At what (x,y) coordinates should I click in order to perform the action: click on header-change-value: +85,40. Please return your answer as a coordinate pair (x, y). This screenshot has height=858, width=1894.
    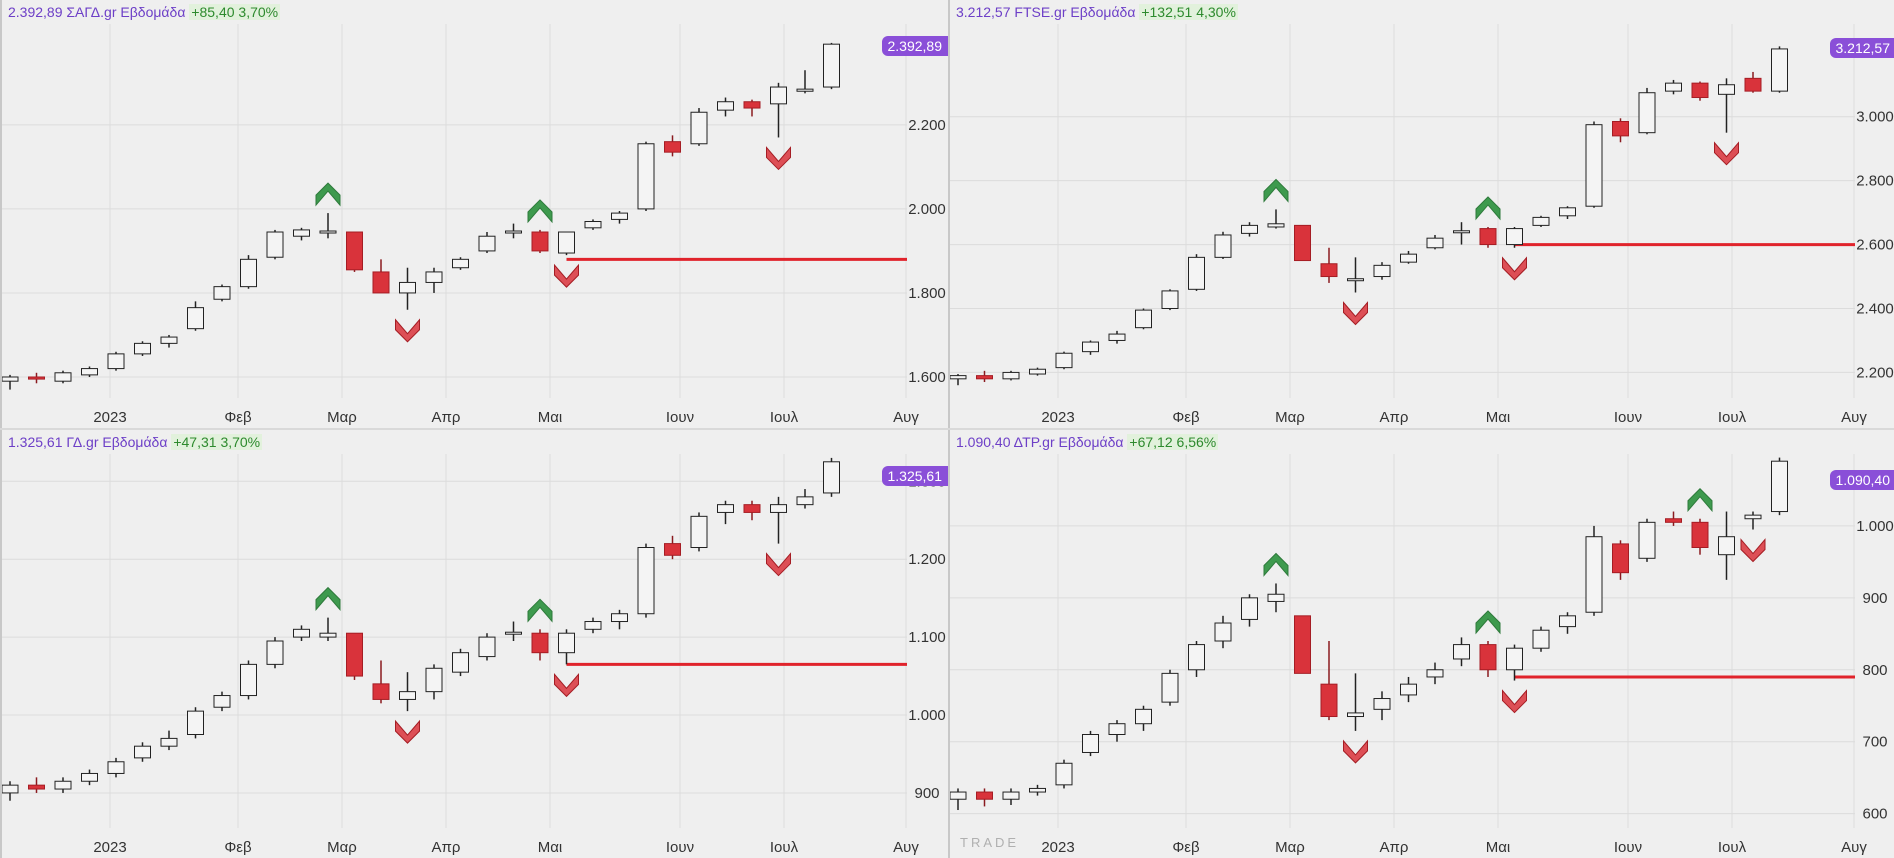
    Looking at the image, I should click on (213, 12).